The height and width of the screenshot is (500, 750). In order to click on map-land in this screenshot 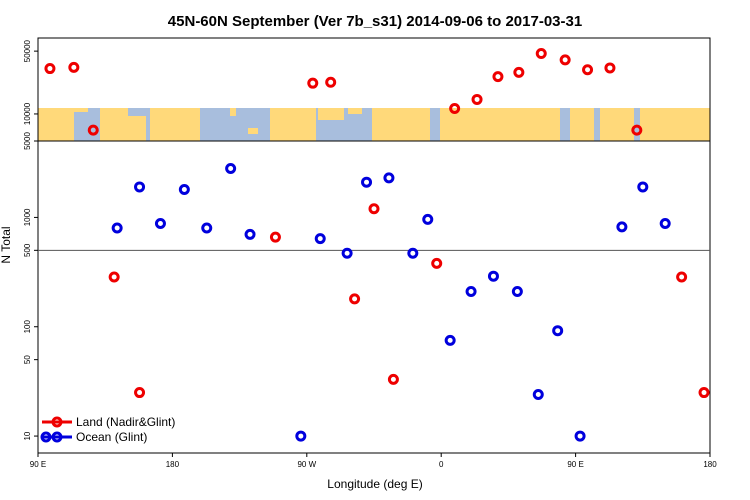, I will do `click(374, 124)`.